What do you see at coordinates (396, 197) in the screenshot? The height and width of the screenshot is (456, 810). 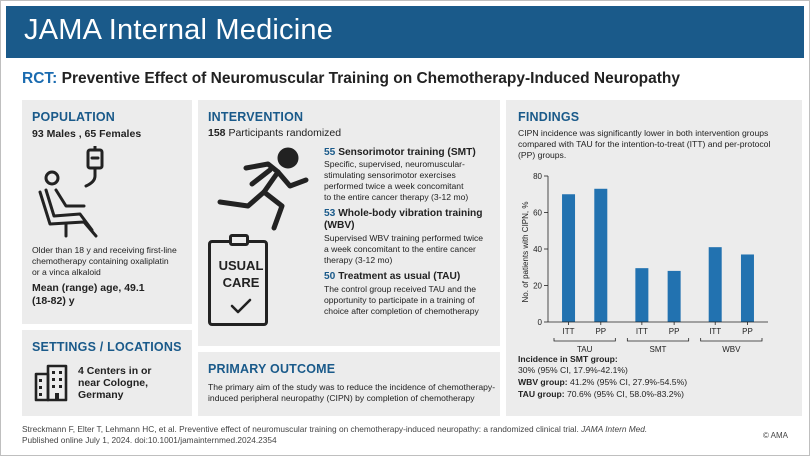 I see `smt-desc-4: to the entire cancer therapy (3-12 mo)` at bounding box center [396, 197].